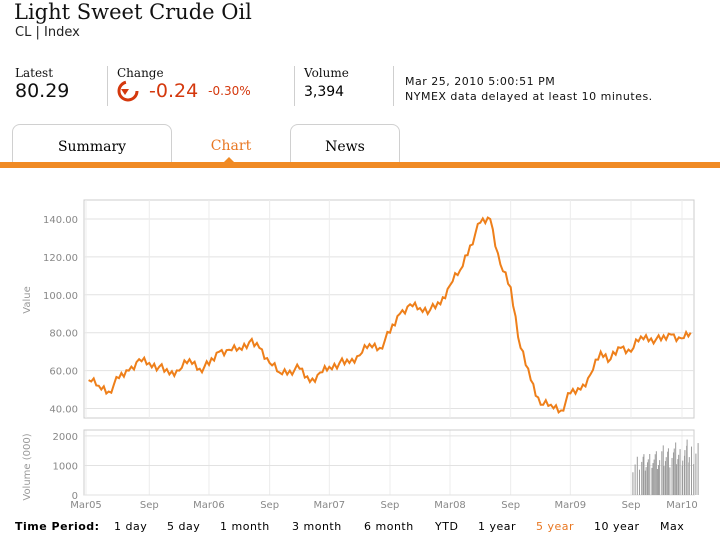 The width and height of the screenshot is (720, 540). Describe the element at coordinates (245, 526) in the screenshot. I see `period-1-month: 1 month` at that location.